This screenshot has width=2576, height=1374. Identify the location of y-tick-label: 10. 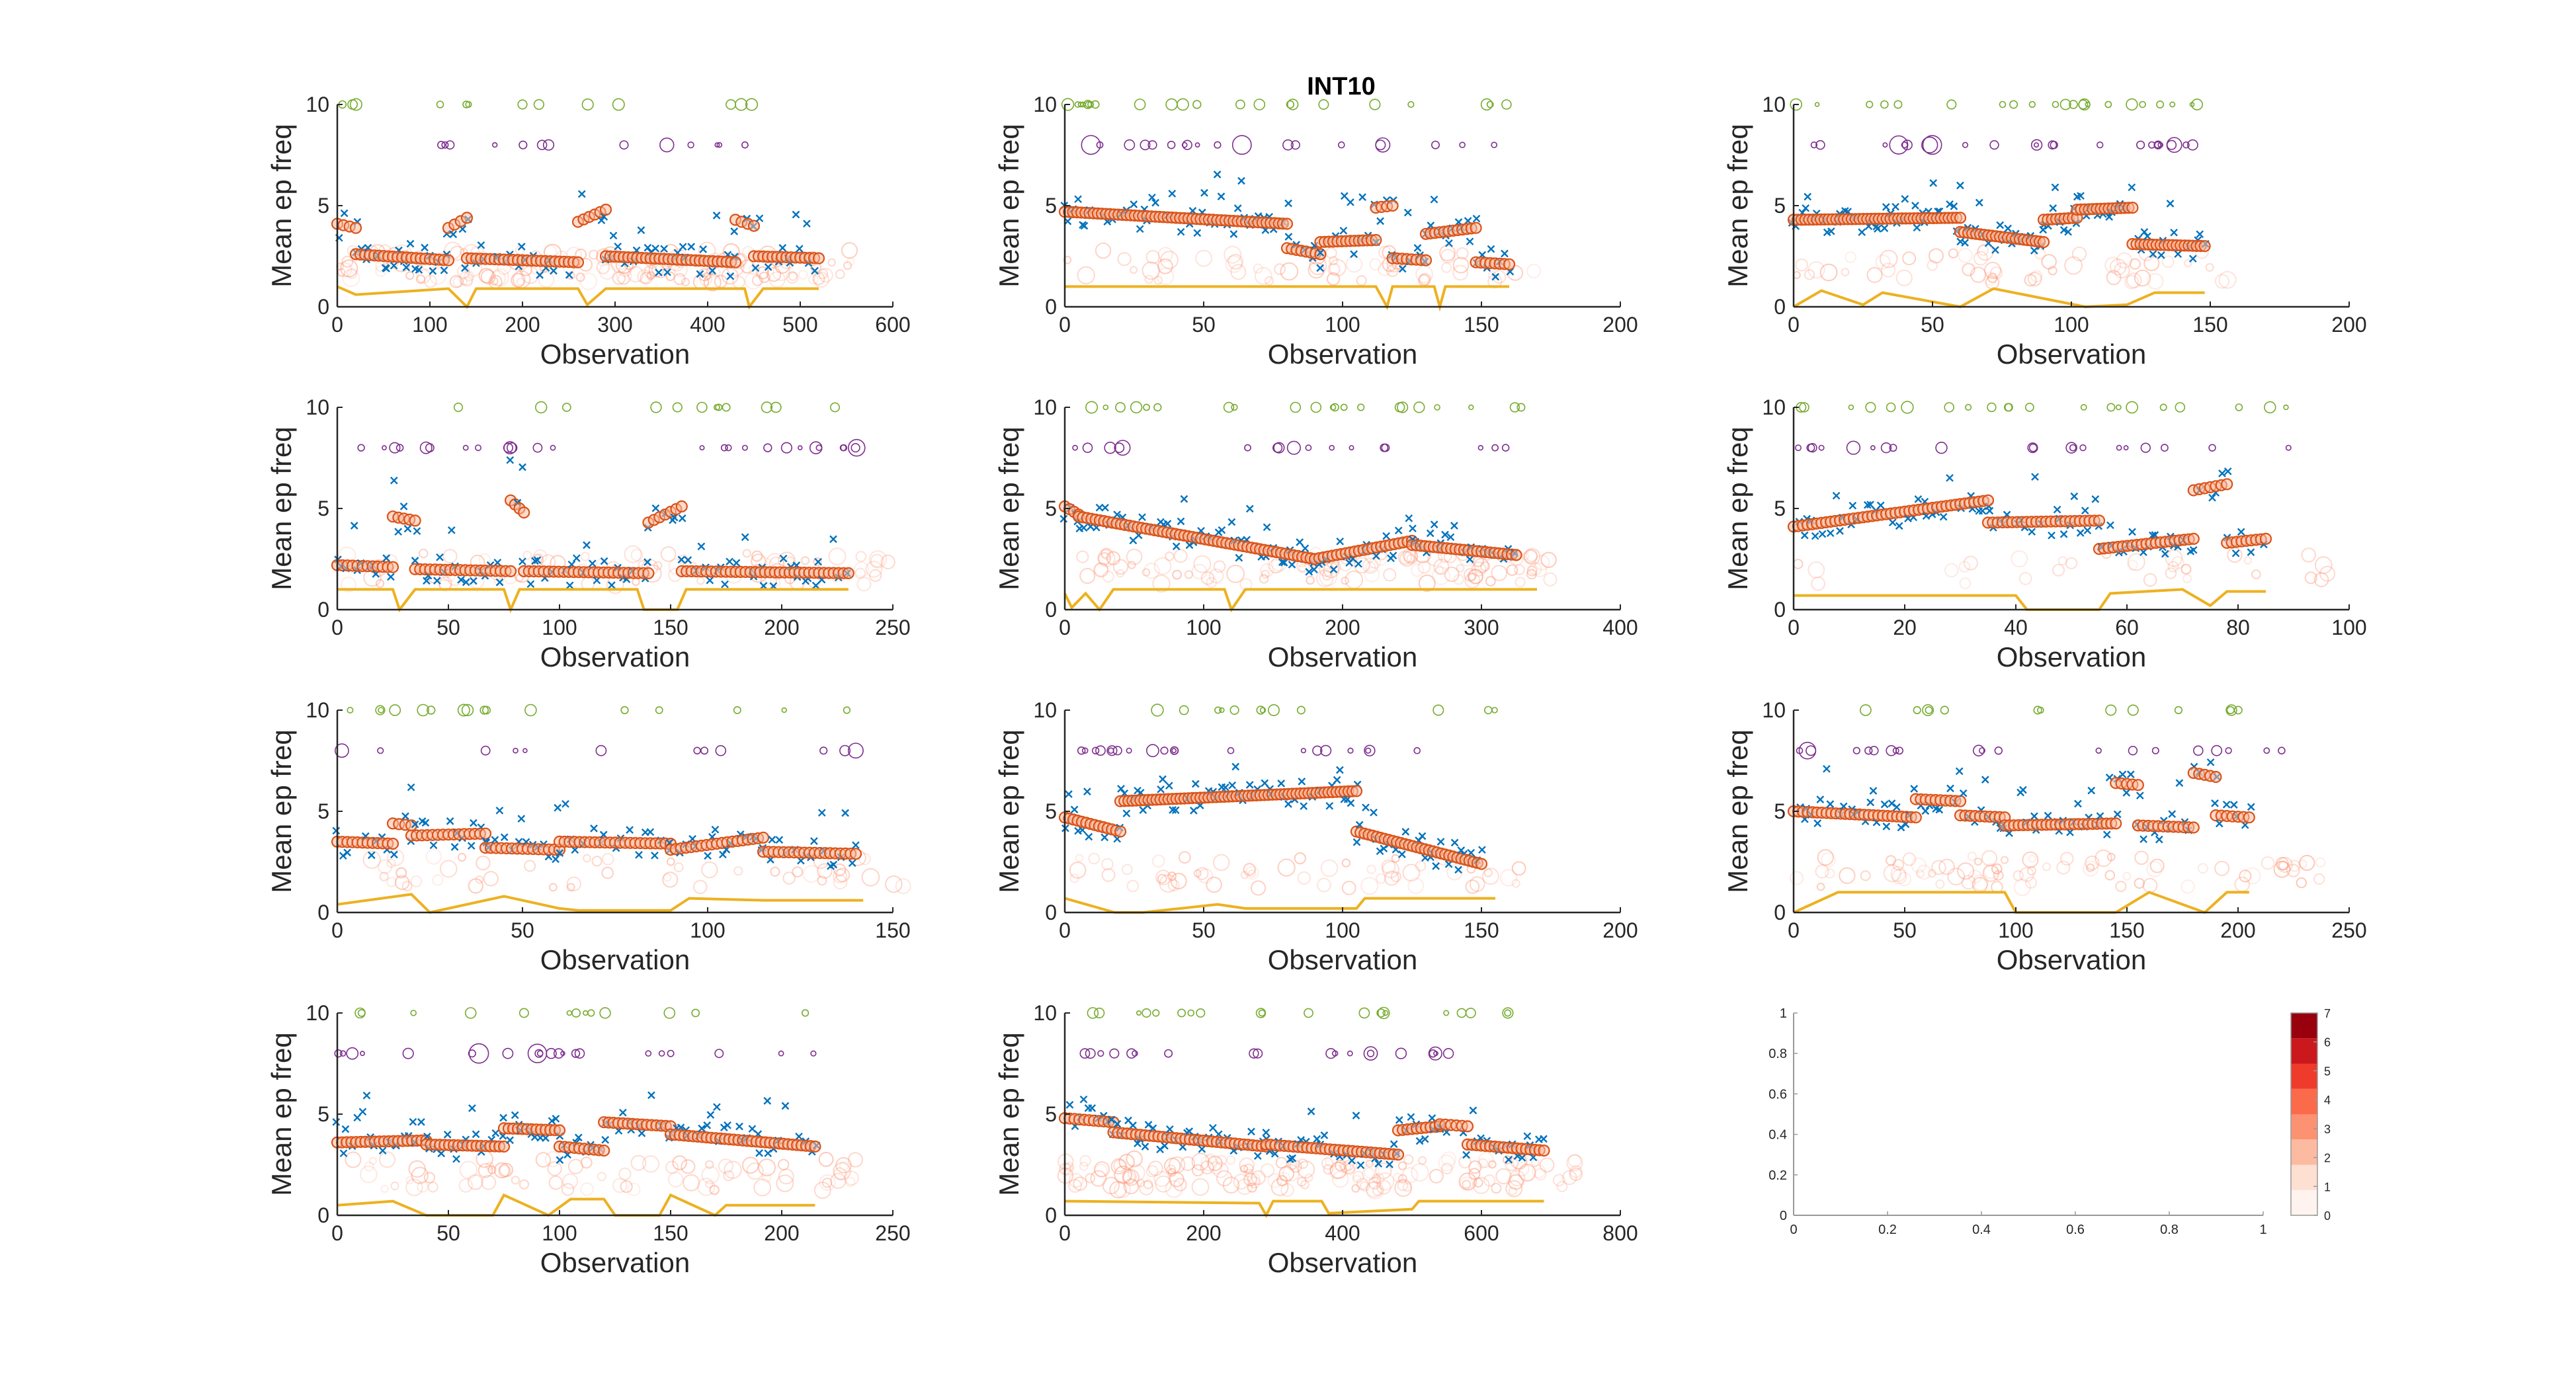
(1774, 710).